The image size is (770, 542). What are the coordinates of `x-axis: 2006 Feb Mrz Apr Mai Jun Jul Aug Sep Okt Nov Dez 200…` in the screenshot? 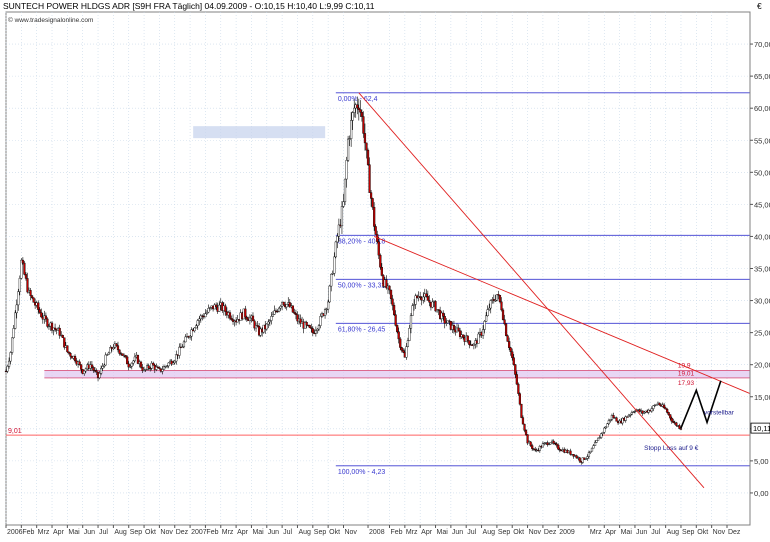 It's located at (373, 530).